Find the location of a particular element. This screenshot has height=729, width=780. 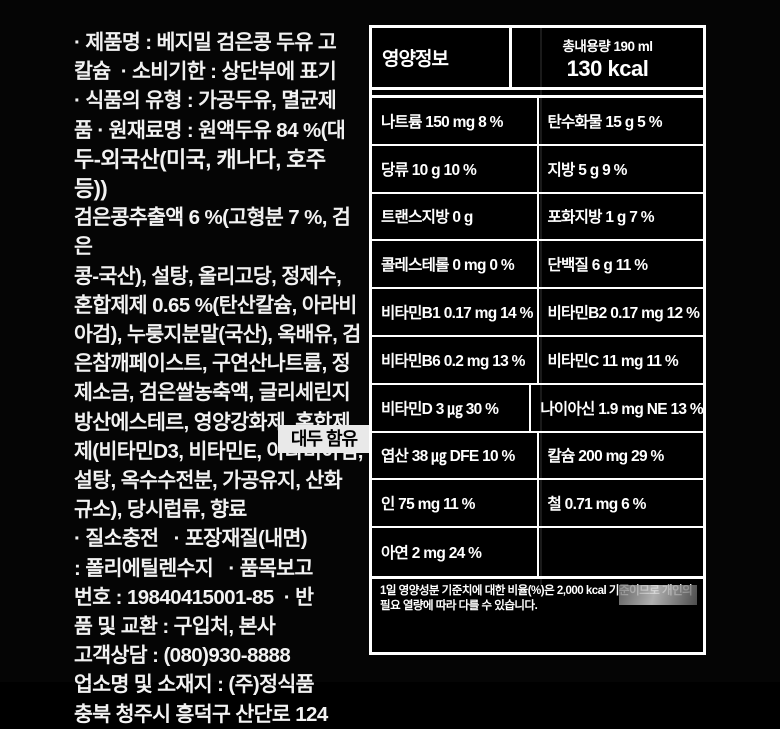

nutrient-cell: 칼슘 200 mg 29 % is located at coordinates (606, 457).